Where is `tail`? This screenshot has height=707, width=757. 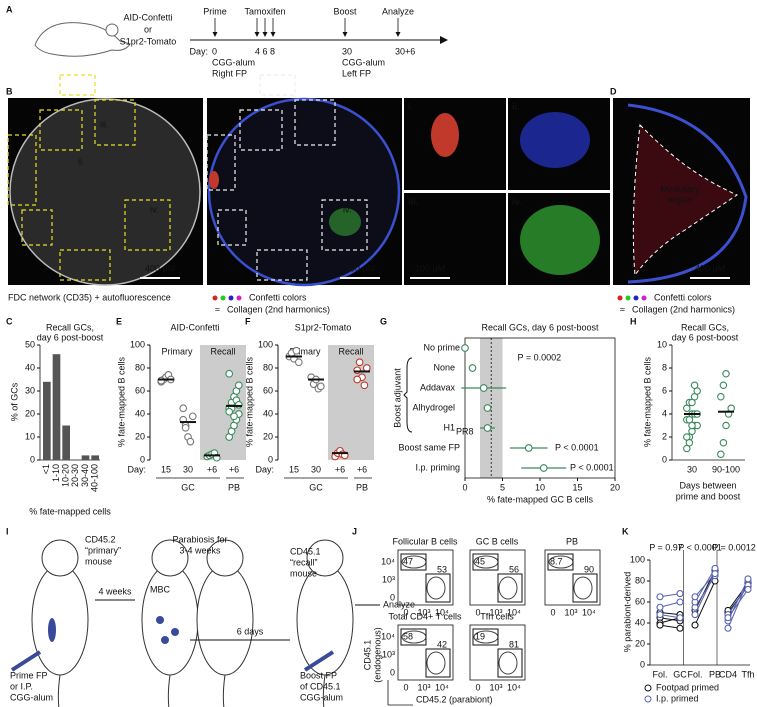
tail is located at coordinates (224, 690).